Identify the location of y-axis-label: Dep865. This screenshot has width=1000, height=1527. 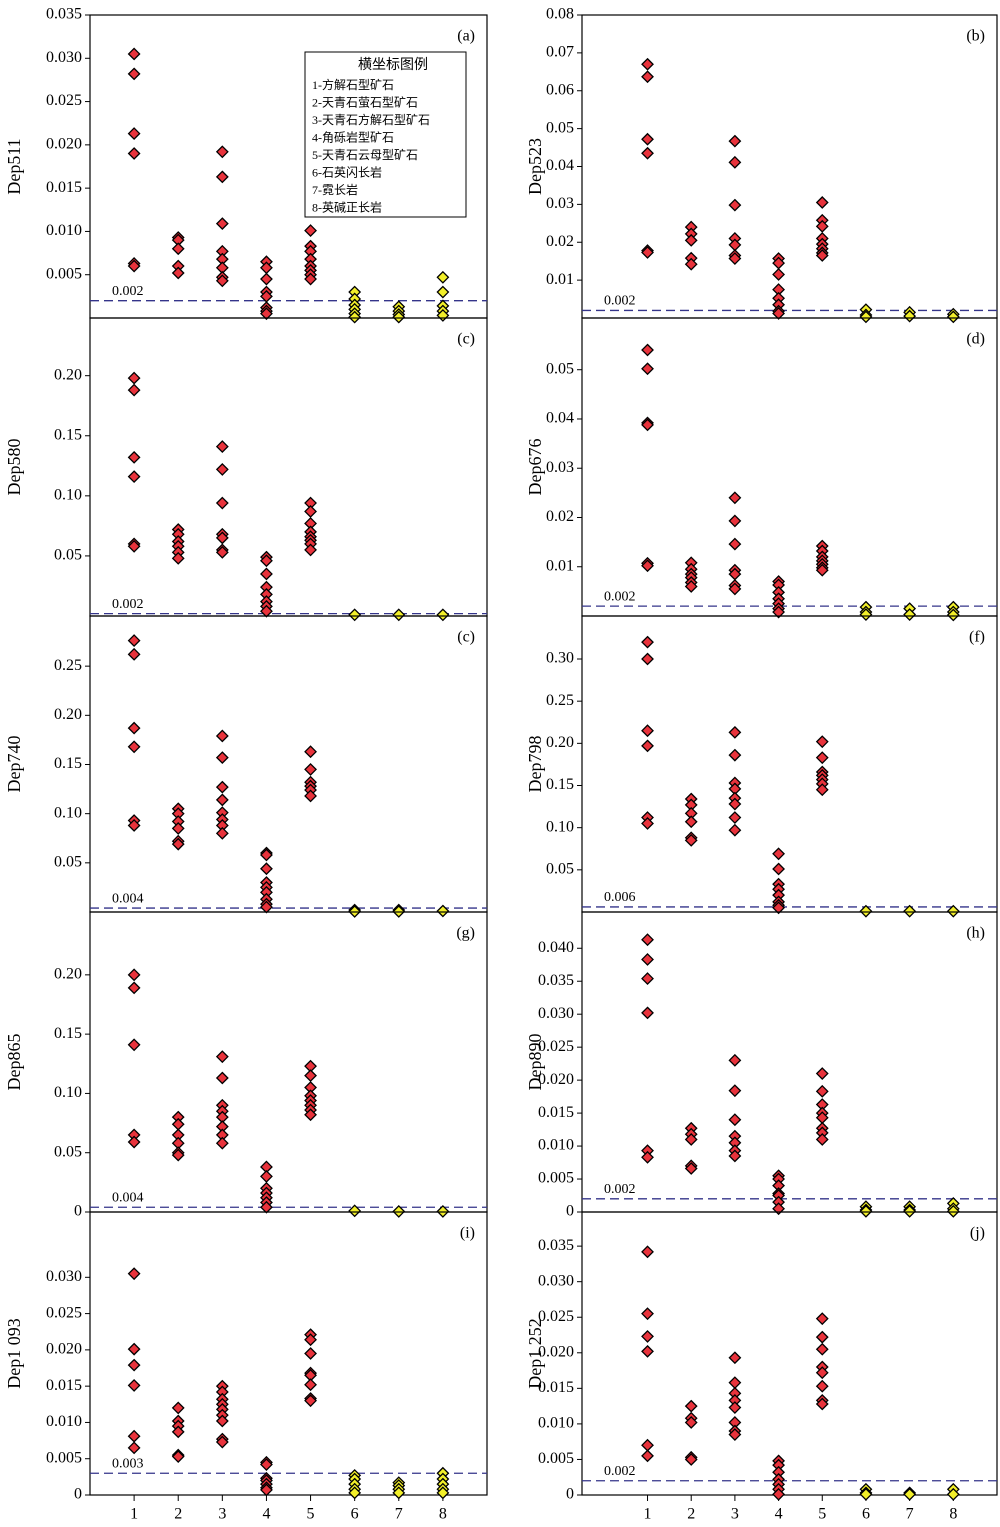
(14, 1062).